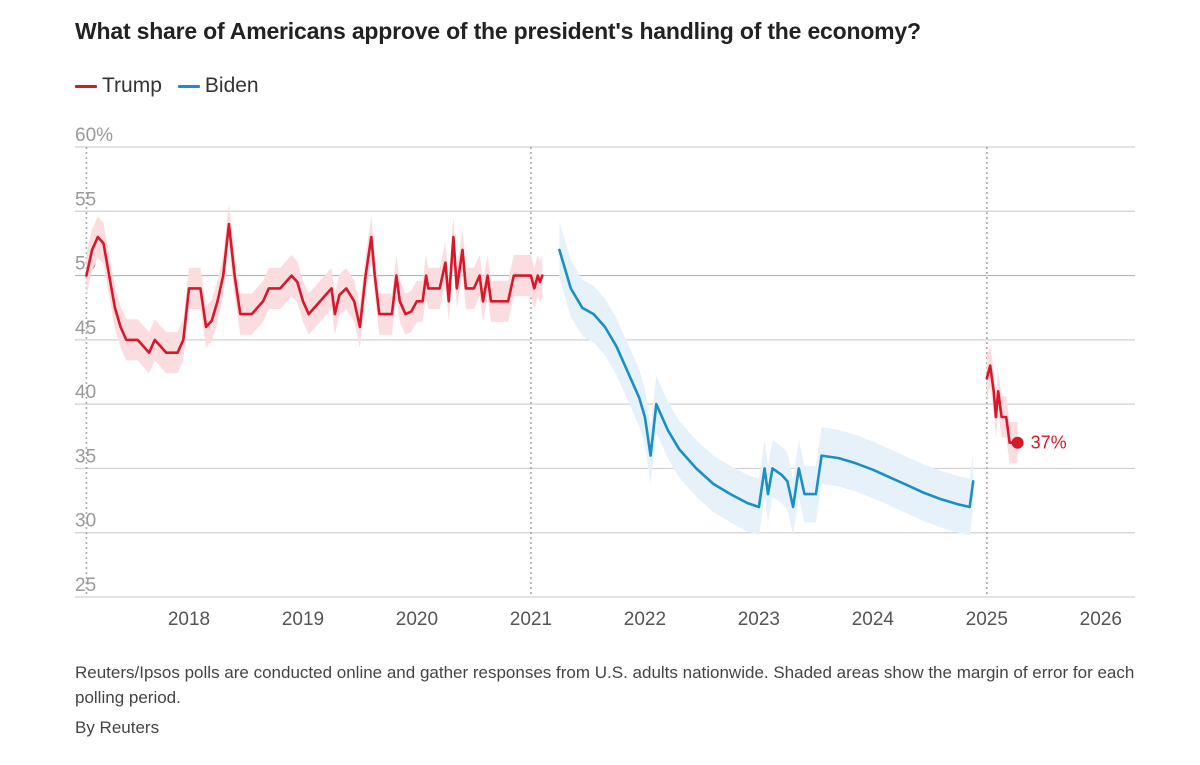  What do you see at coordinates (85, 585) in the screenshot?
I see `y-tick-label-25: 25` at bounding box center [85, 585].